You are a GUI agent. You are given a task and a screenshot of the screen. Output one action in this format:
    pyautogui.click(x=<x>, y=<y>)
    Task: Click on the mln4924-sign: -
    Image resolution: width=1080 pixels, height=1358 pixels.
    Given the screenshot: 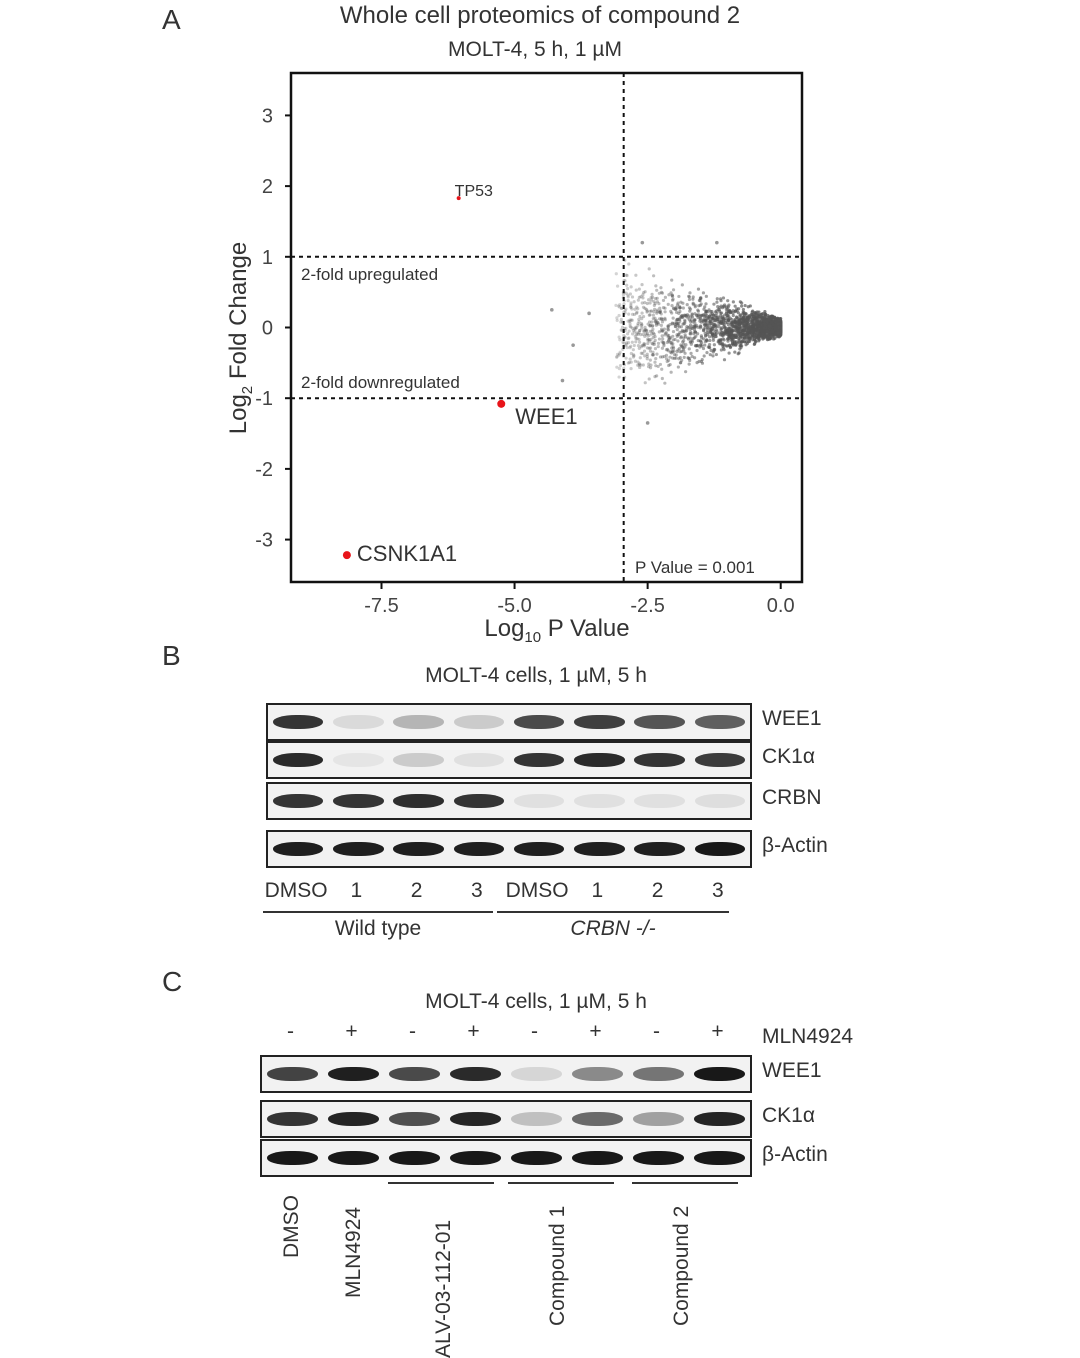 What is the action you would take?
    pyautogui.click(x=290, y=1031)
    